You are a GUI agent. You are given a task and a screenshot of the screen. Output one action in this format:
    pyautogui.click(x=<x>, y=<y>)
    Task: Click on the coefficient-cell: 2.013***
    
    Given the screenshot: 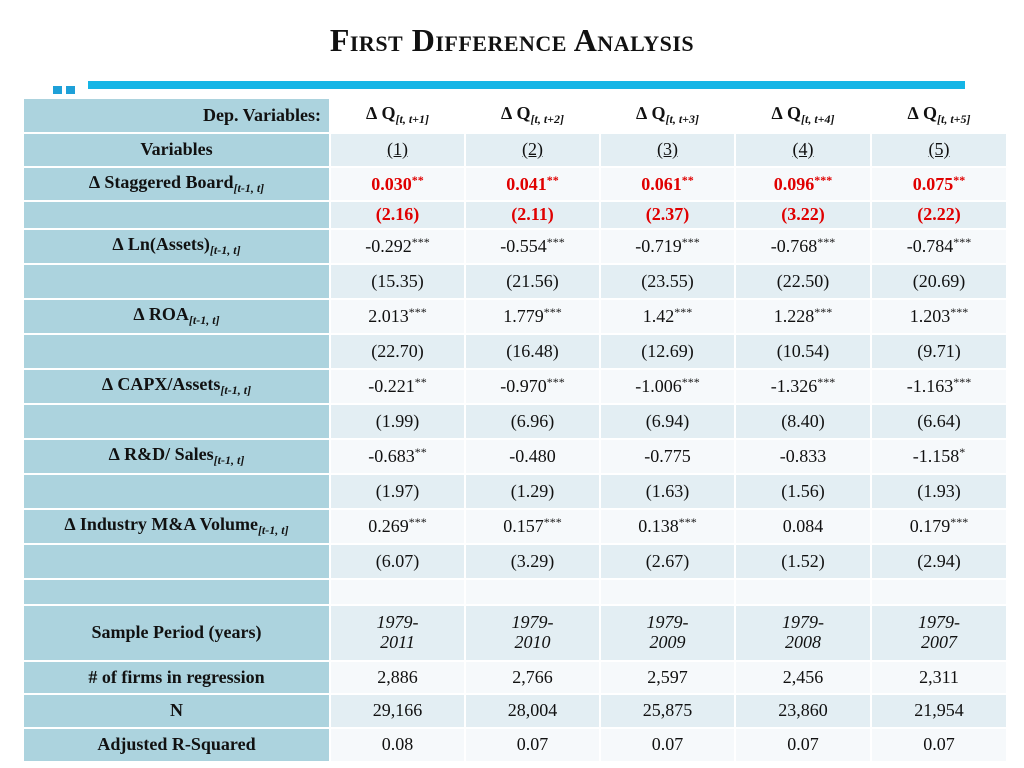 What is the action you would take?
    pyautogui.click(x=397, y=316)
    